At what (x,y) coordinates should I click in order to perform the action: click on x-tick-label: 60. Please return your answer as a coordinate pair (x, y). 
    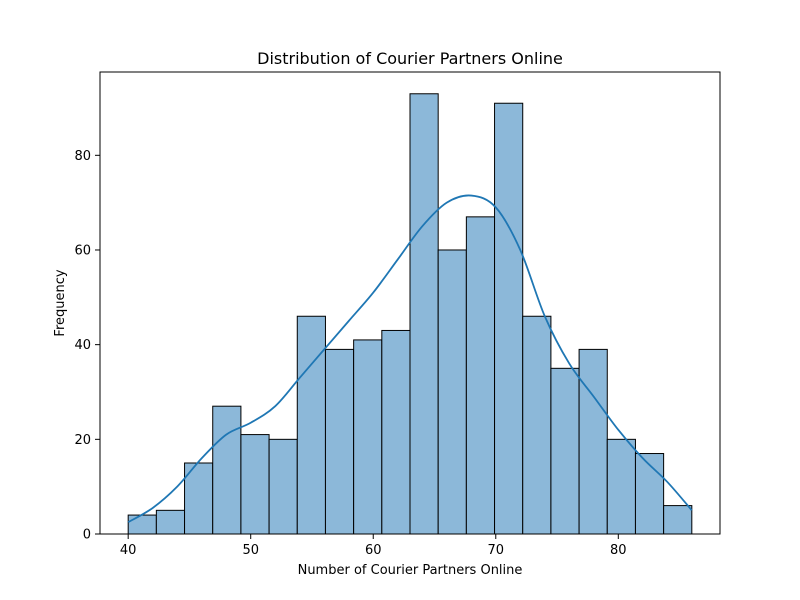
    Looking at the image, I should click on (373, 550).